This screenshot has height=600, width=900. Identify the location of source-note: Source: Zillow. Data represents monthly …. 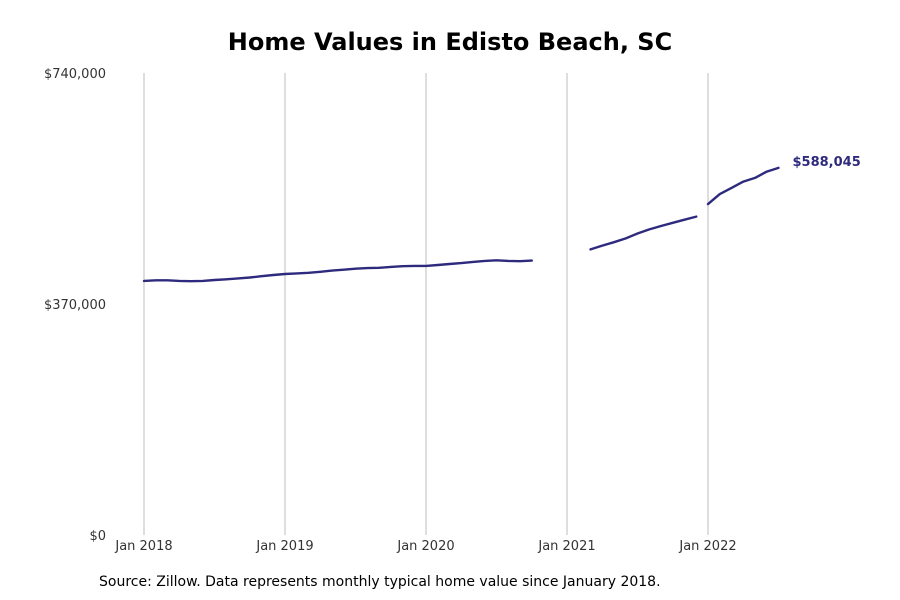
(380, 582).